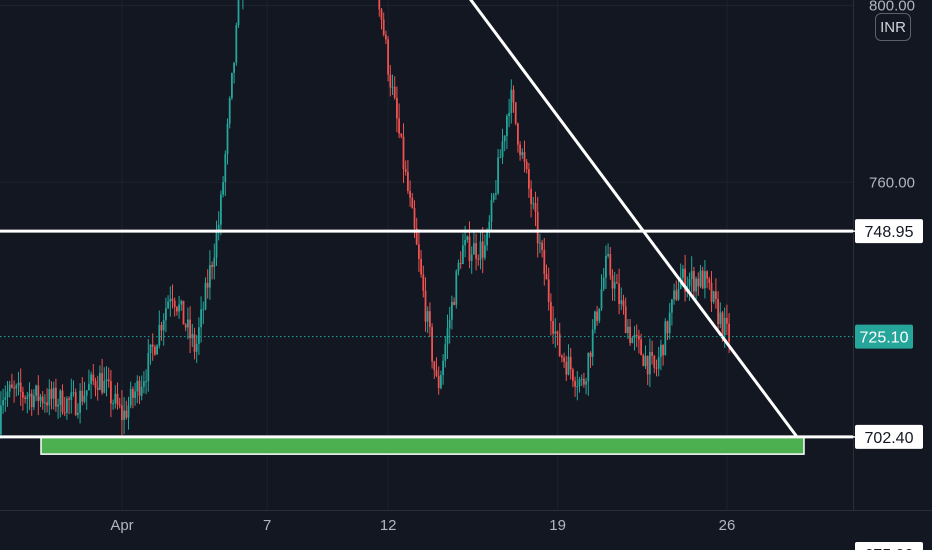 This screenshot has height=550, width=932. What do you see at coordinates (121, 525) in the screenshot?
I see `x-tick-label: Apr` at bounding box center [121, 525].